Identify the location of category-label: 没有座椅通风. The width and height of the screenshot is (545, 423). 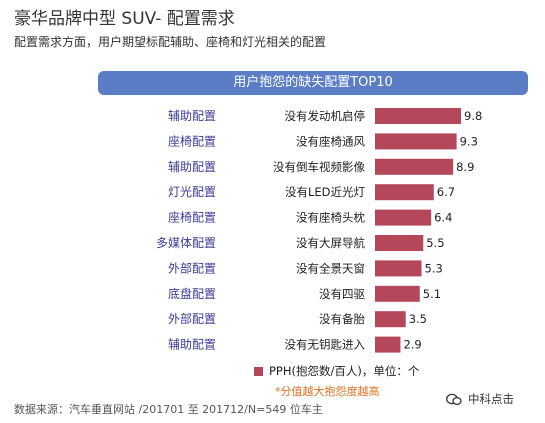
(330, 141).